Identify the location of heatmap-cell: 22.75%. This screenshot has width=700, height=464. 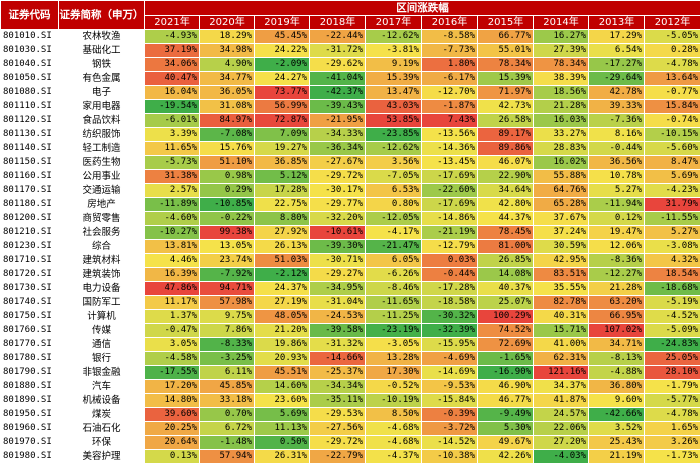
(282, 205).